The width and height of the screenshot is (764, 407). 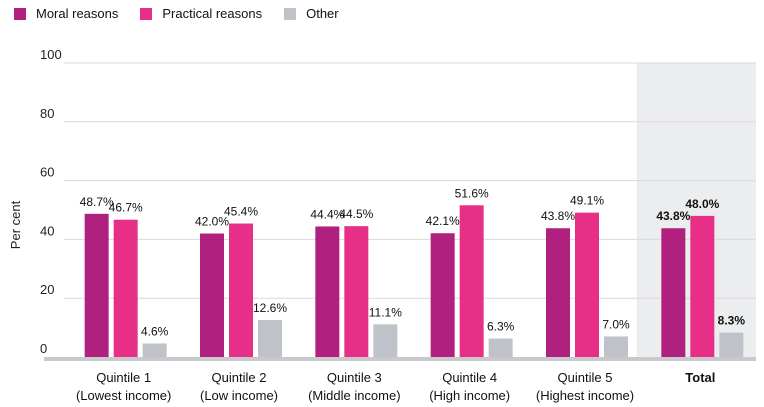 I want to click on x-tick-label: (Lowest income), so click(x=123, y=395).